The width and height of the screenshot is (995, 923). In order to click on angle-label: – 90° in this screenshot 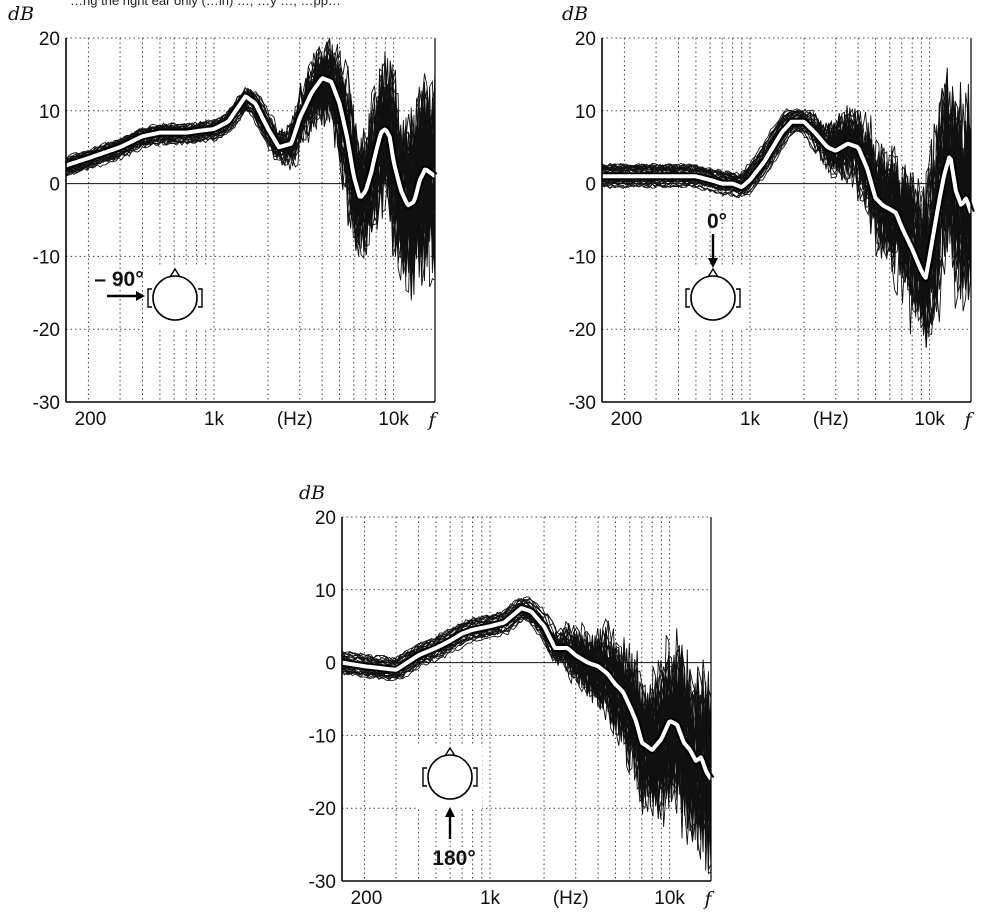, I will do `click(118, 279)`.